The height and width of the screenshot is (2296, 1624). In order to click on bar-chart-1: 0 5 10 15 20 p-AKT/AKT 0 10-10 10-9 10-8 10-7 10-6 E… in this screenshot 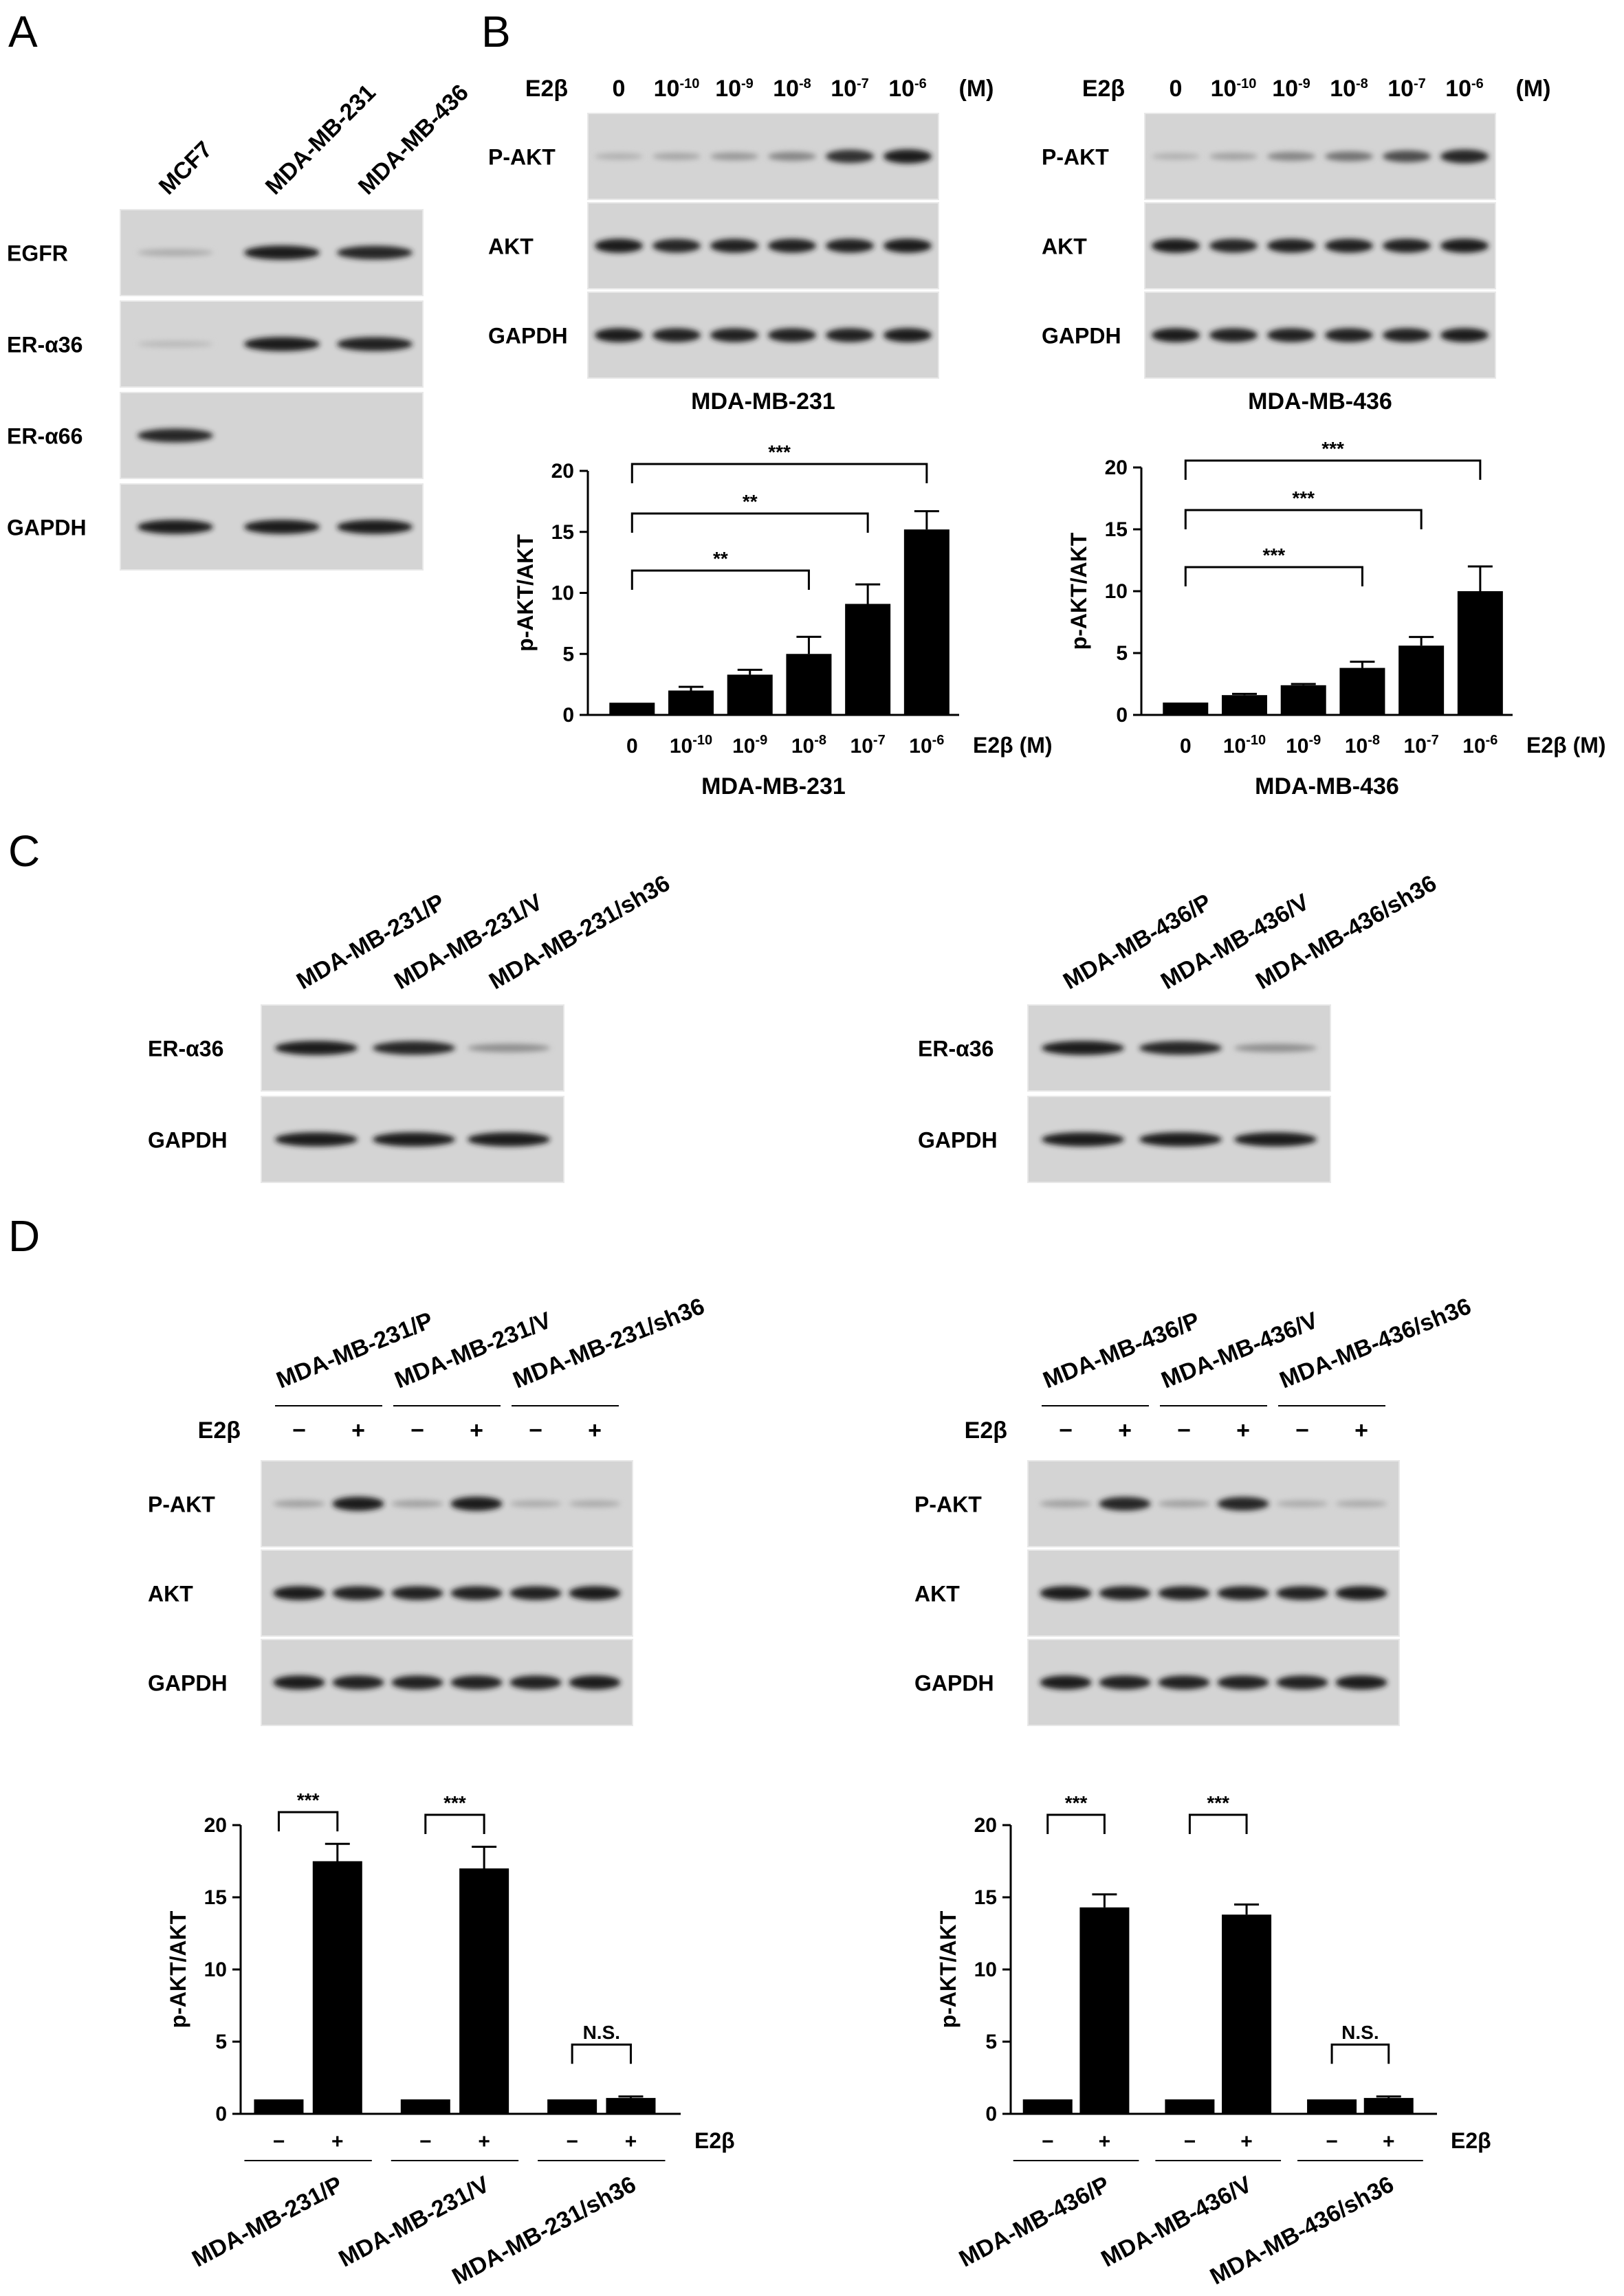, I will do `click(1336, 618)`.